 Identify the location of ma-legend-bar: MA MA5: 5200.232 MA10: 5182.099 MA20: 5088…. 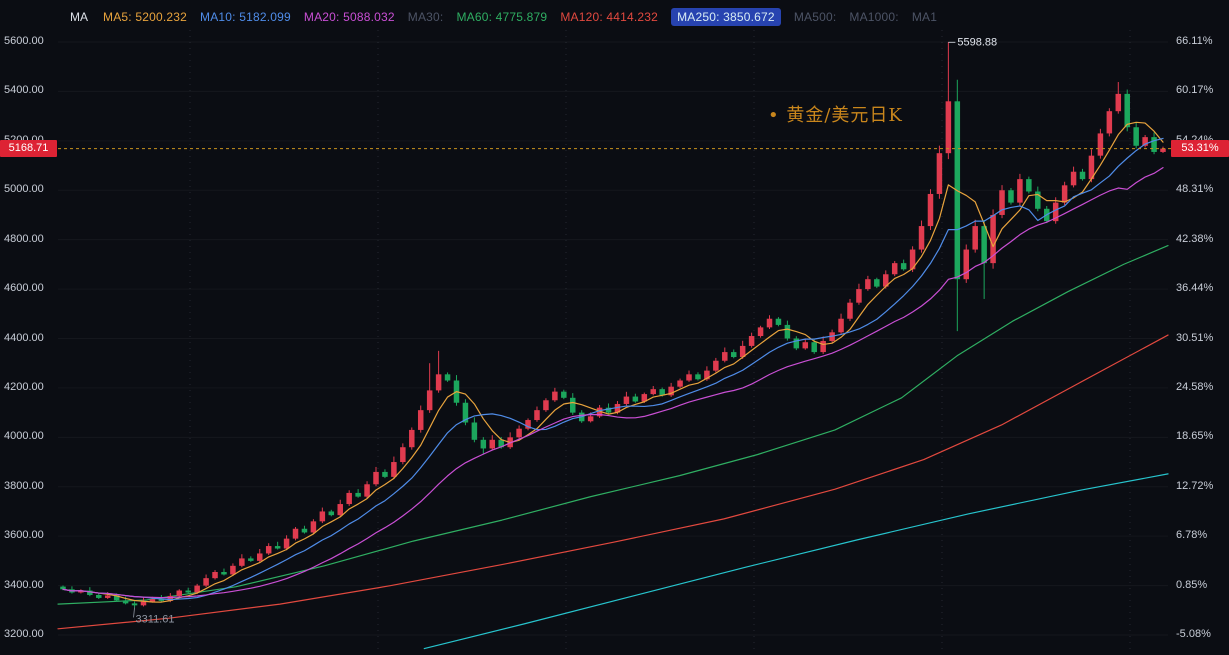
(503, 17).